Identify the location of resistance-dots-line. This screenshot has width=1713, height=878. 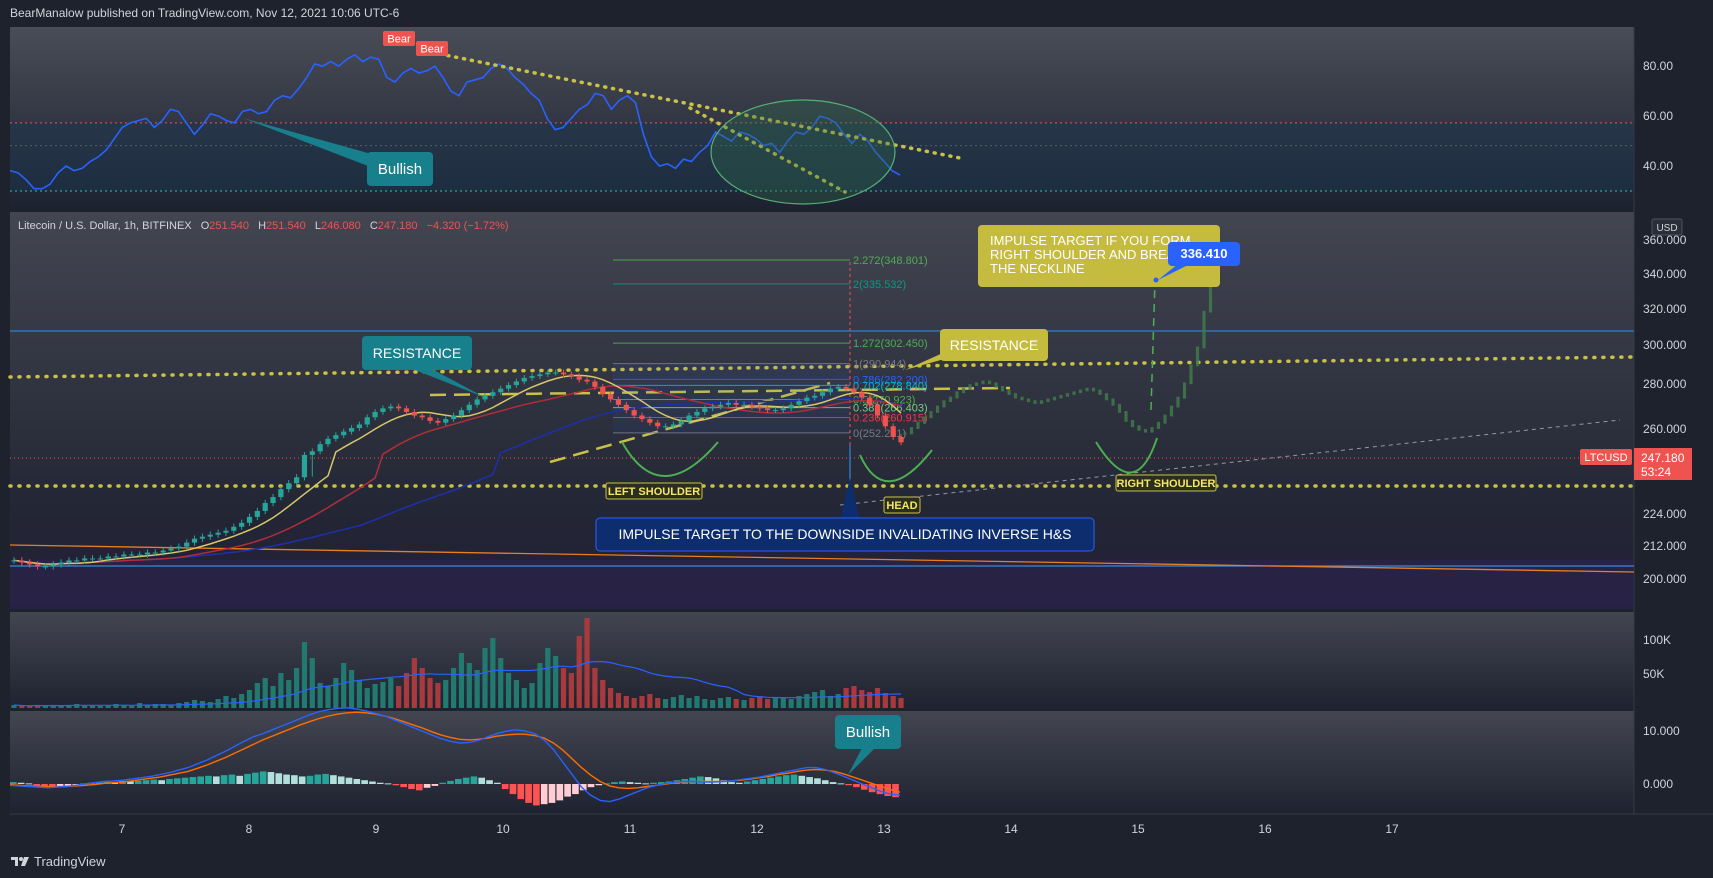
(822, 367).